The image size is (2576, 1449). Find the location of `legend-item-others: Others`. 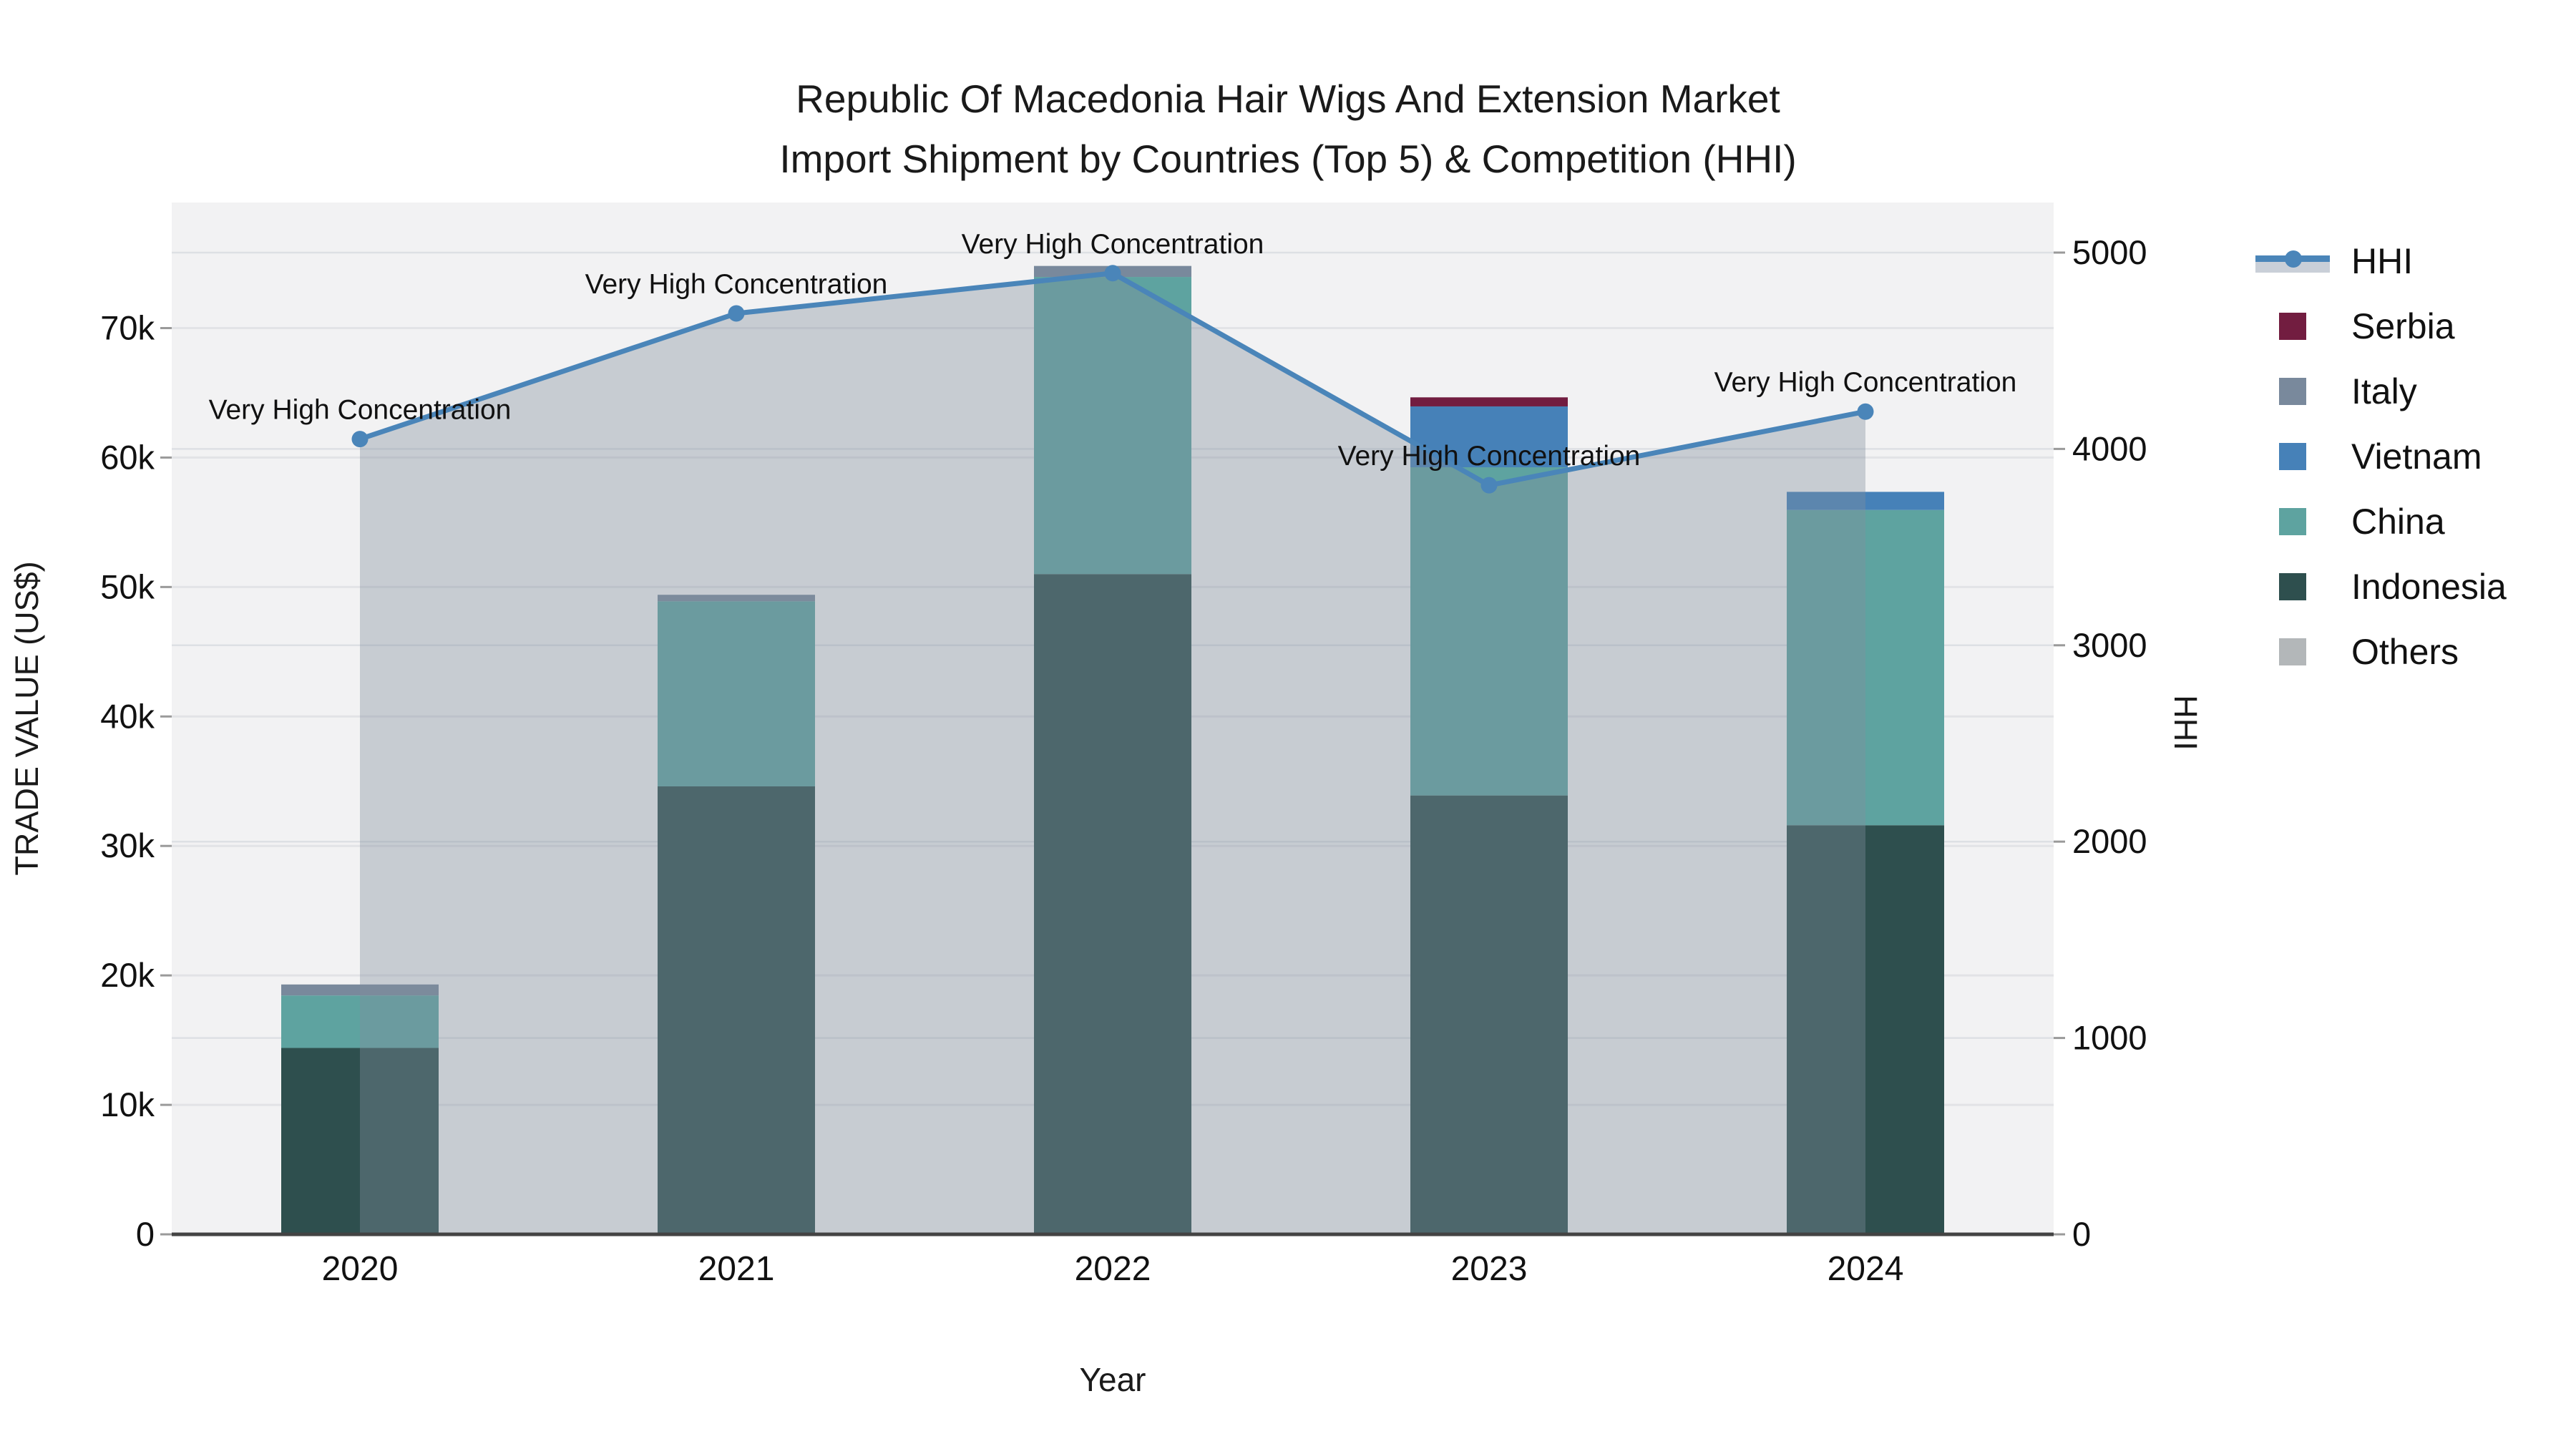

legend-item-others: Others is located at coordinates (2381, 651).